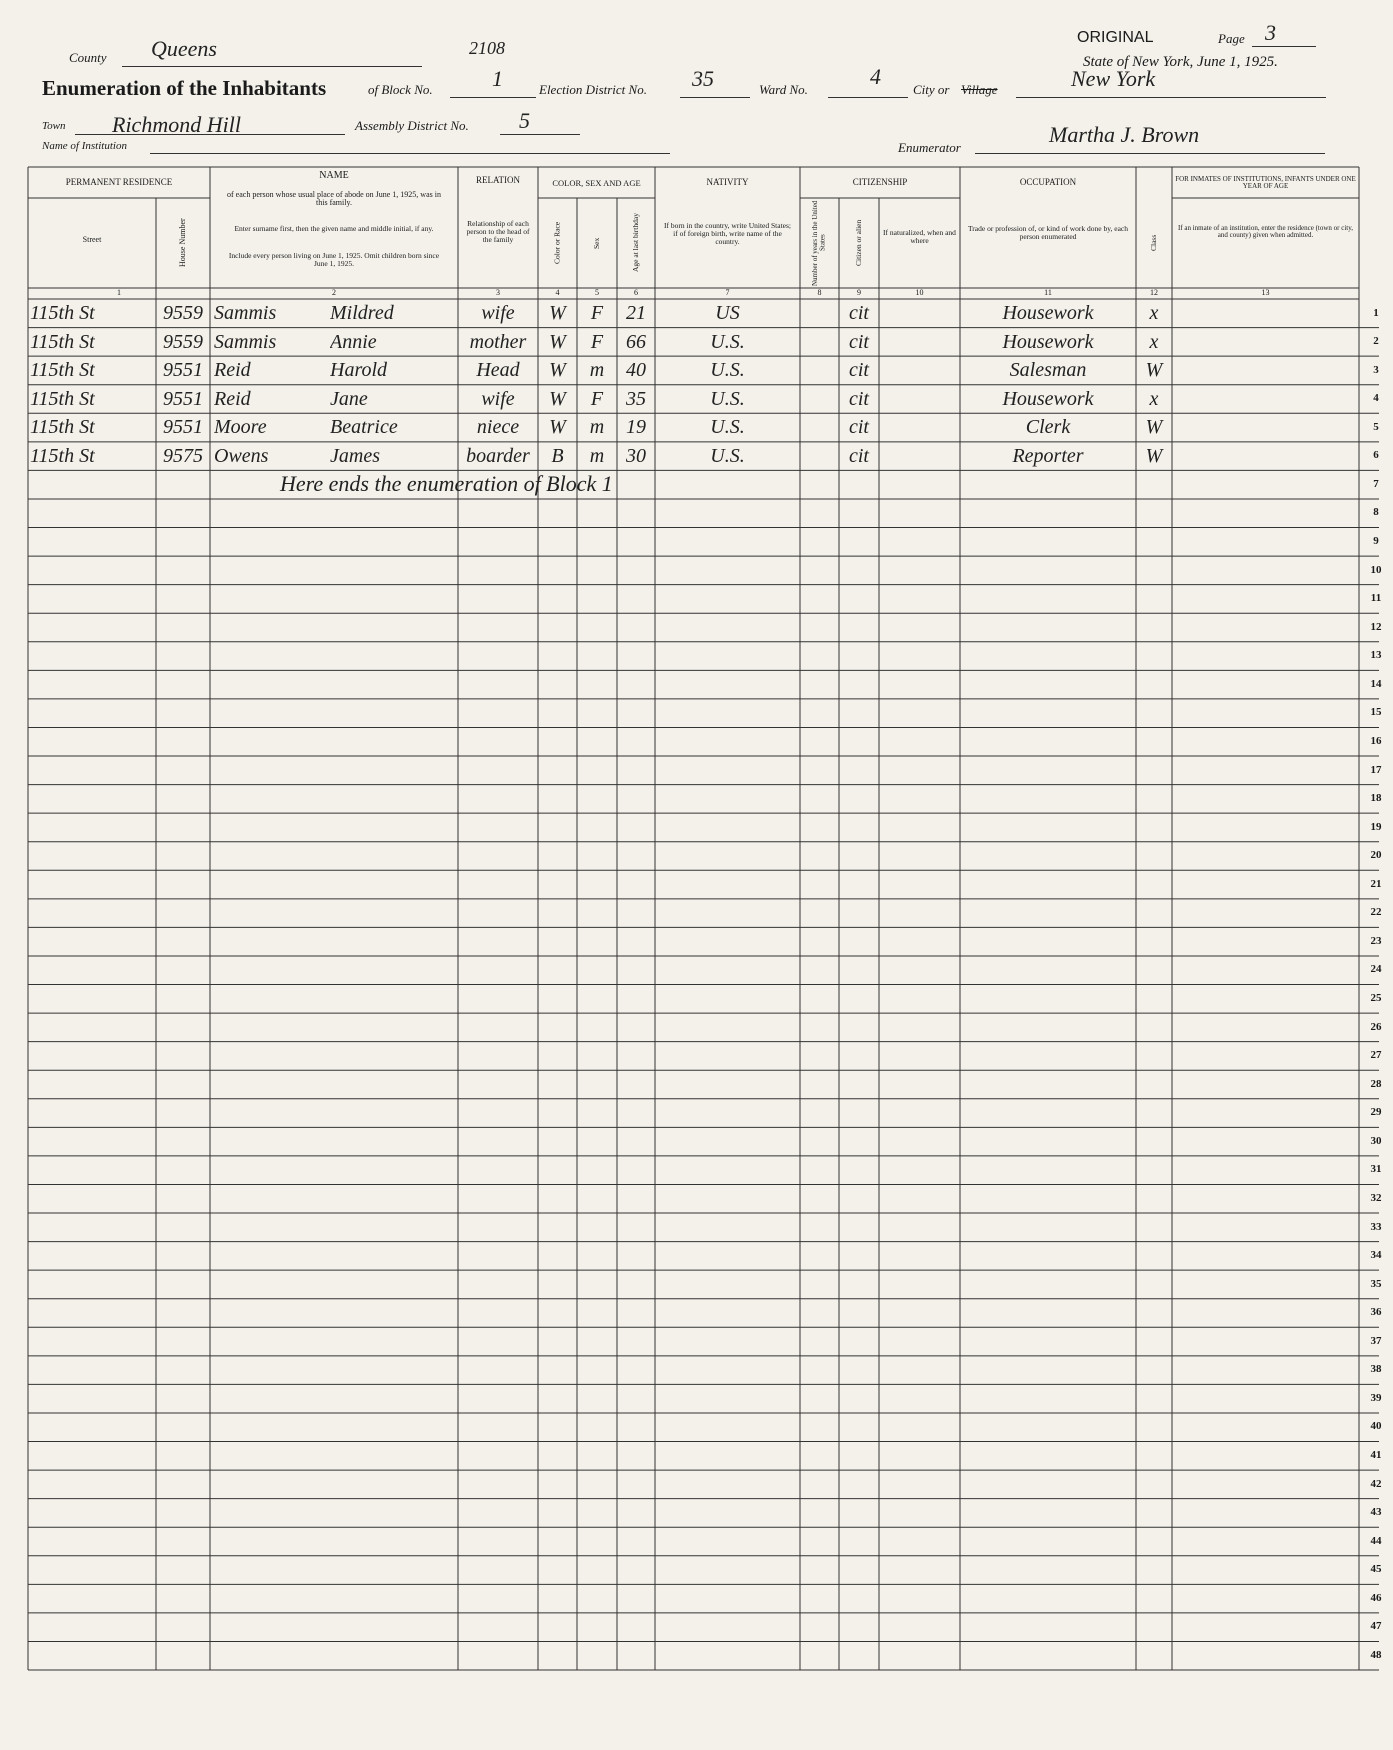 The image size is (1393, 1750). What do you see at coordinates (636, 455) in the screenshot?
I see `entry-age: 30` at bounding box center [636, 455].